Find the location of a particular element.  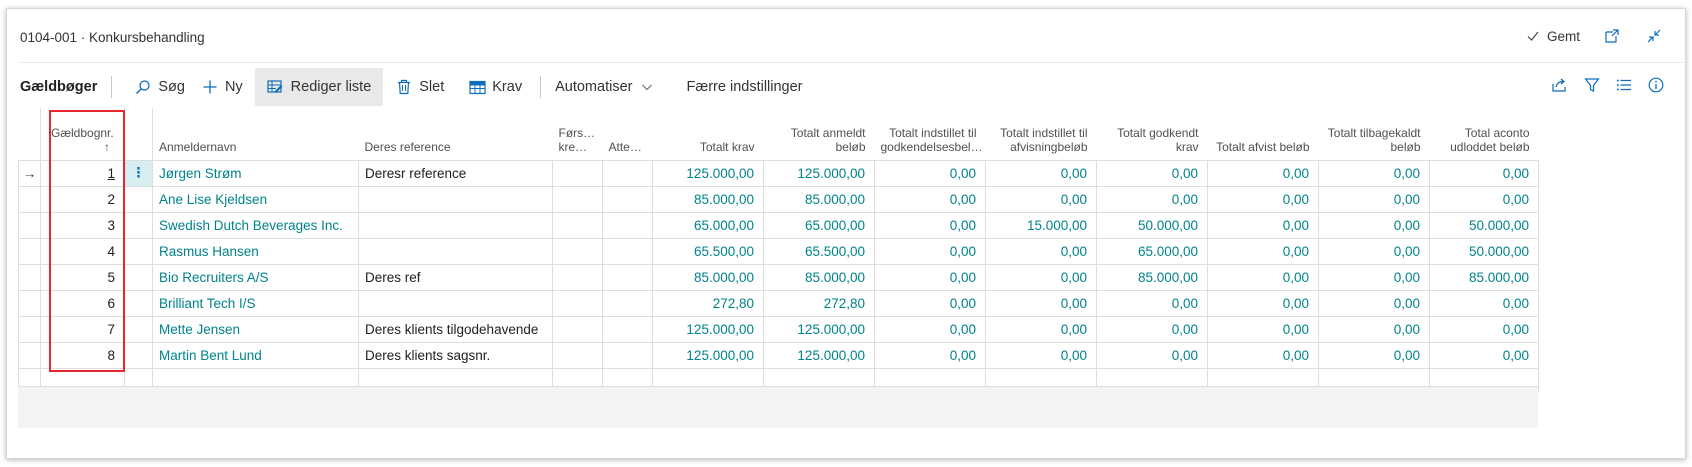

cell-total-claim: 85.000,00 is located at coordinates (708, 199).